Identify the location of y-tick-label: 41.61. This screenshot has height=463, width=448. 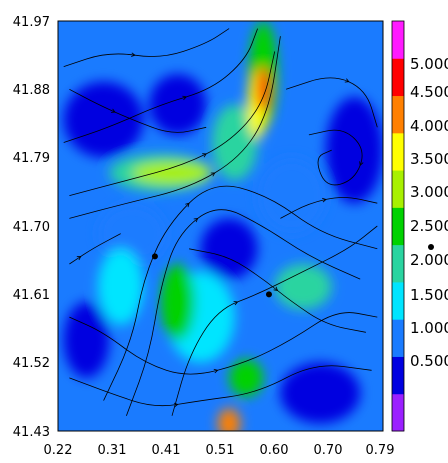
(31, 295).